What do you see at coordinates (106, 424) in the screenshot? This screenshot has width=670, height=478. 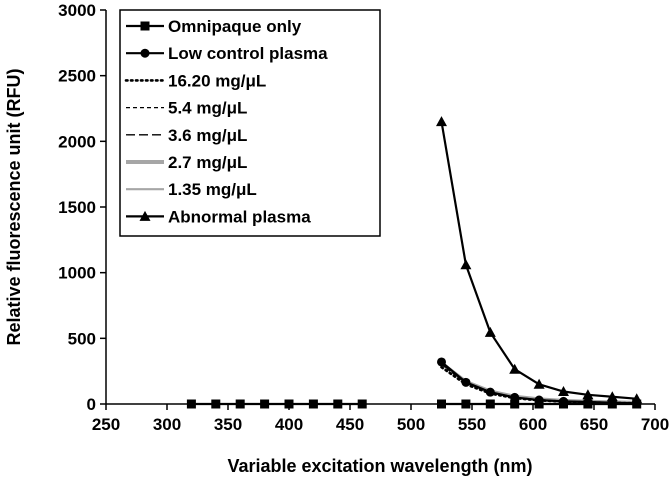 I see `x-tick-label: 250` at bounding box center [106, 424].